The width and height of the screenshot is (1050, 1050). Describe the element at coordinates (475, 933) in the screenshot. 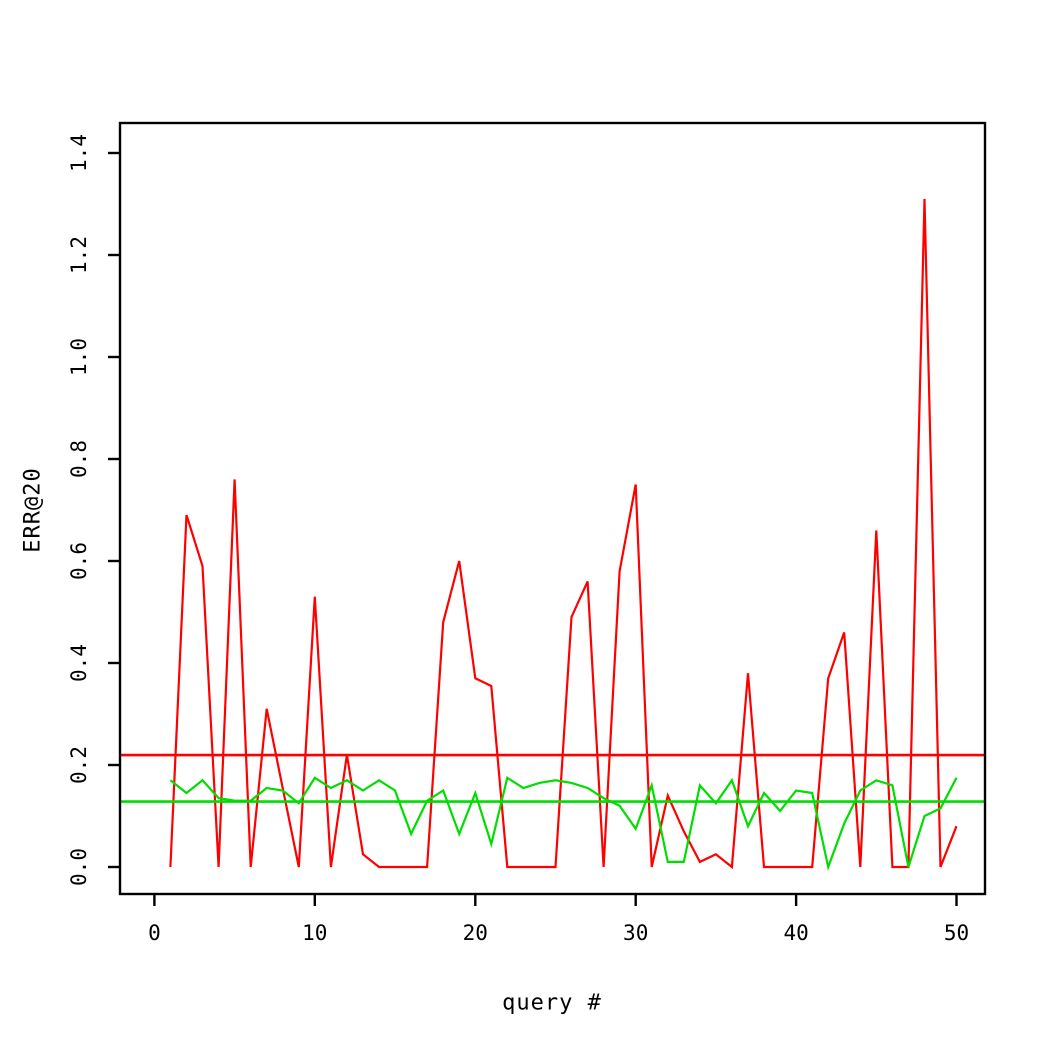

I see `x-tick-label: 20` at that location.